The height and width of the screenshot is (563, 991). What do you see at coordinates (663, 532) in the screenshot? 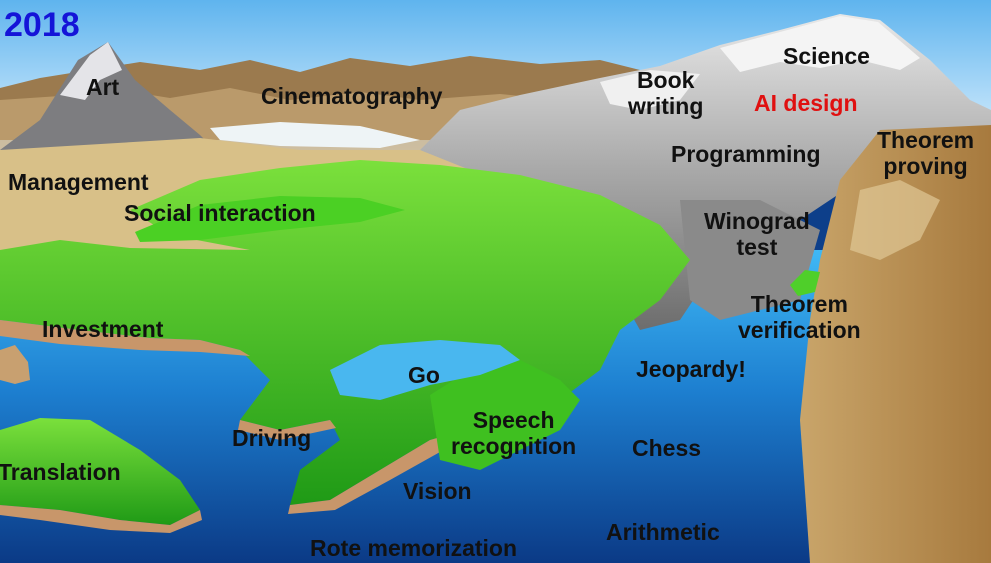
I see `label-arithmetic: Arithmetic` at bounding box center [663, 532].